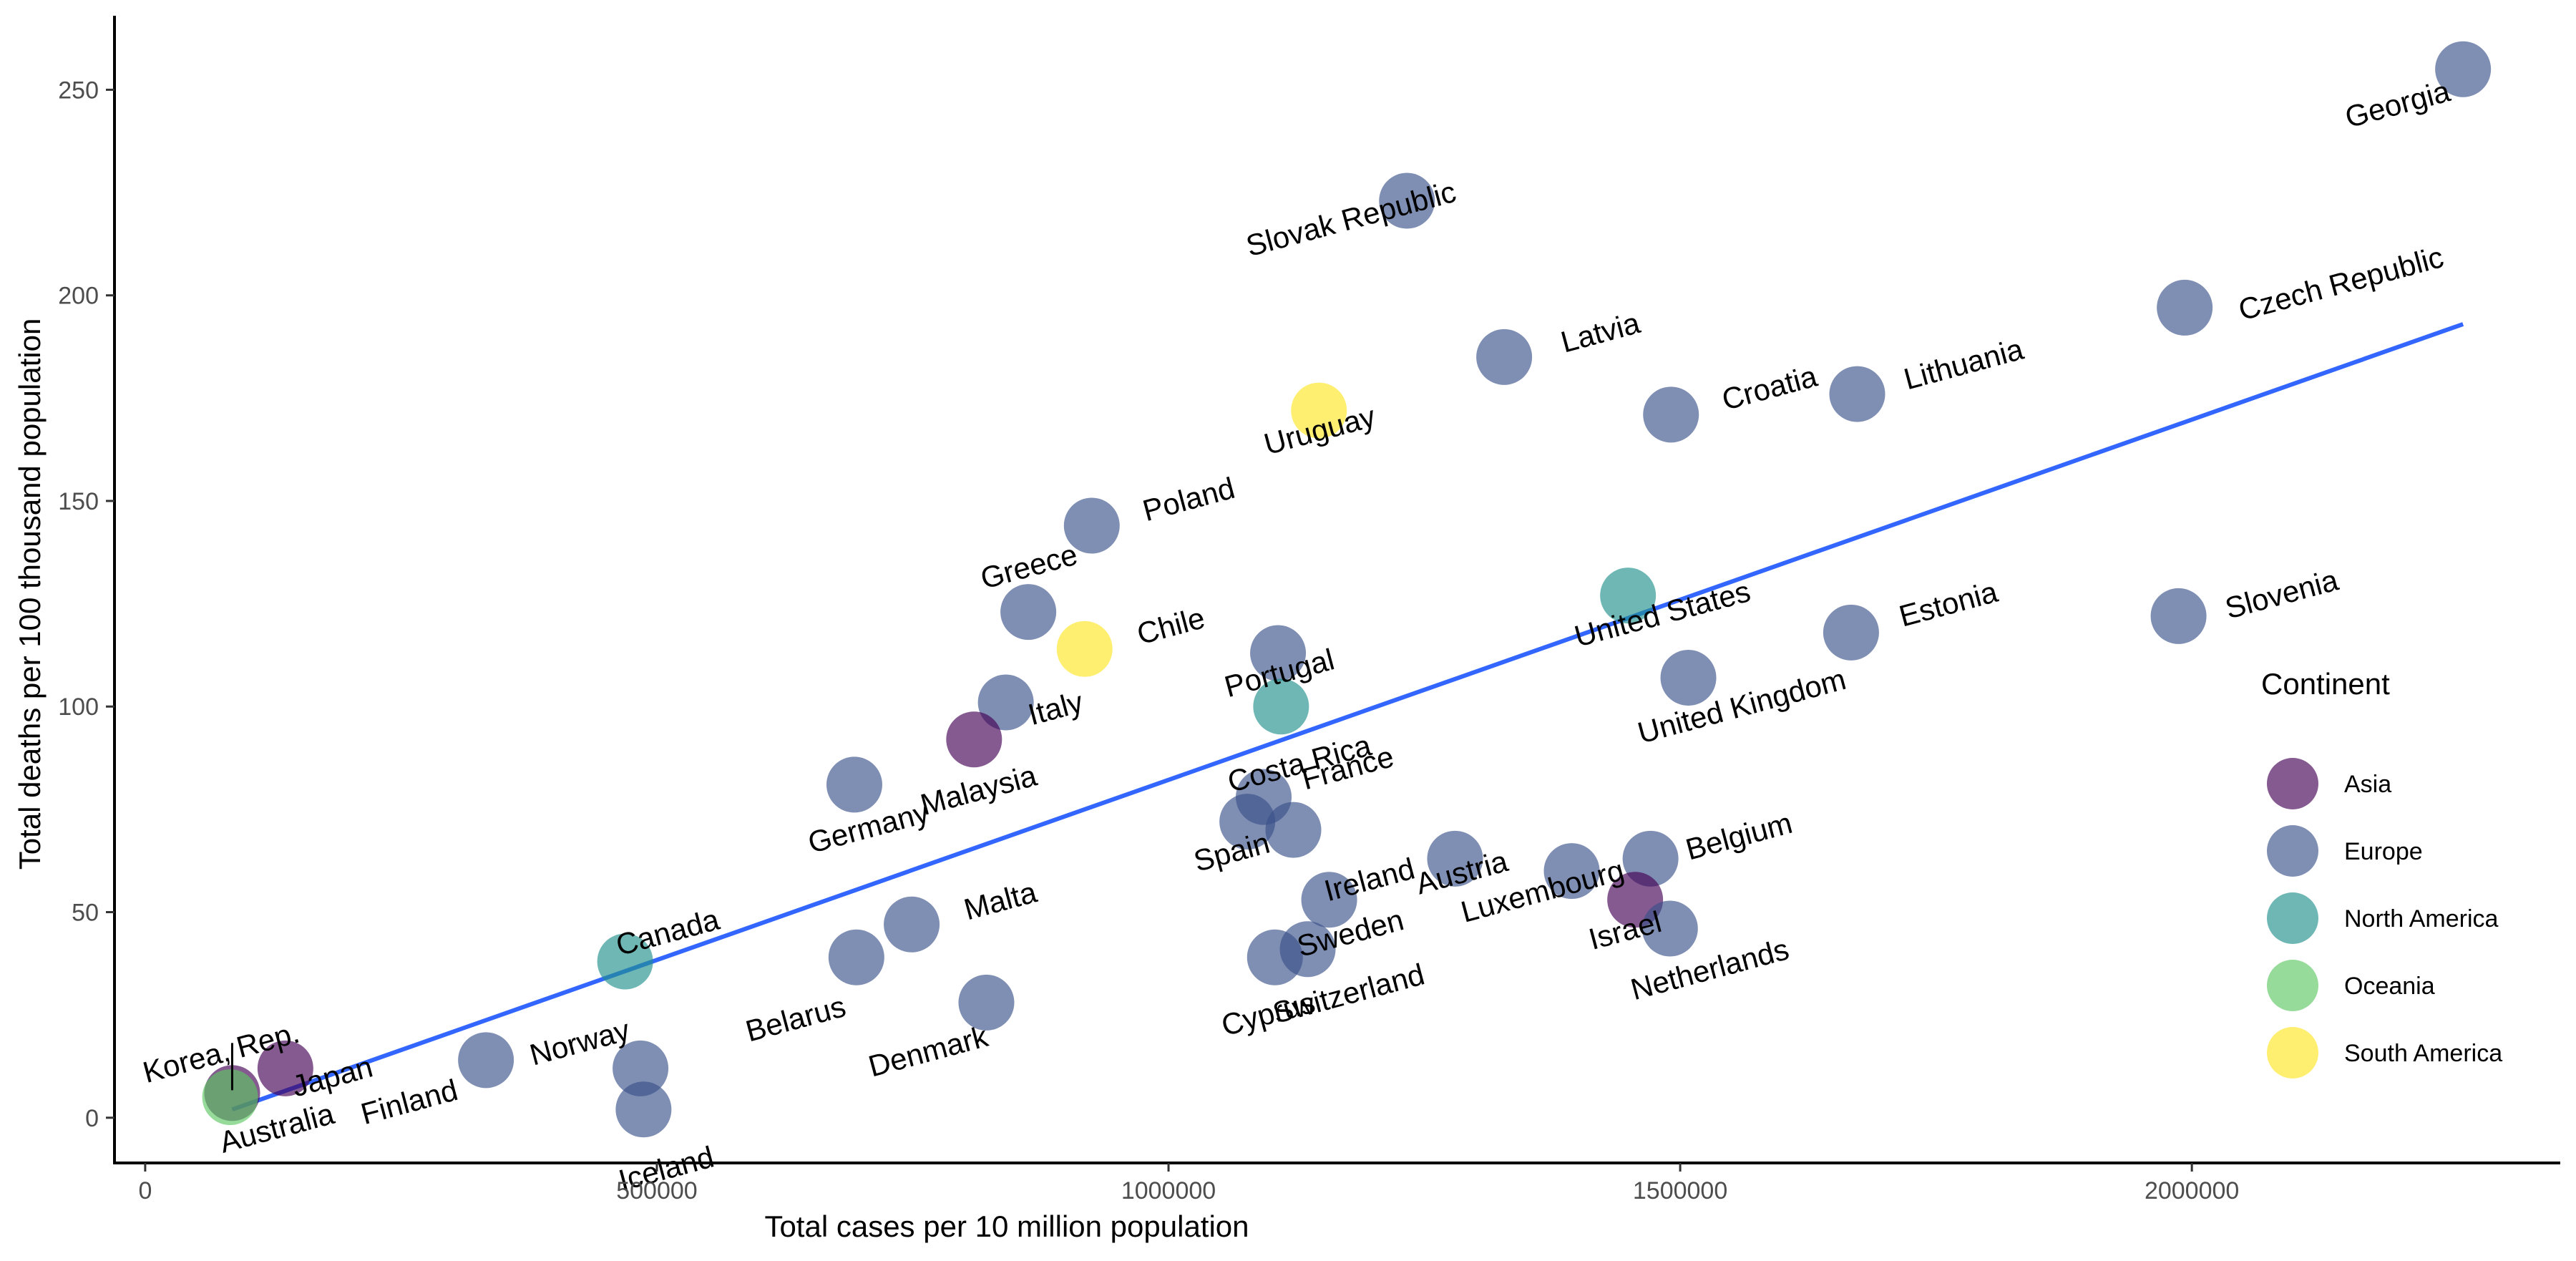 Image resolution: width=2576 pixels, height=1261 pixels. Describe the element at coordinates (1407, 200) in the screenshot. I see `point-slovak-republic` at that location.